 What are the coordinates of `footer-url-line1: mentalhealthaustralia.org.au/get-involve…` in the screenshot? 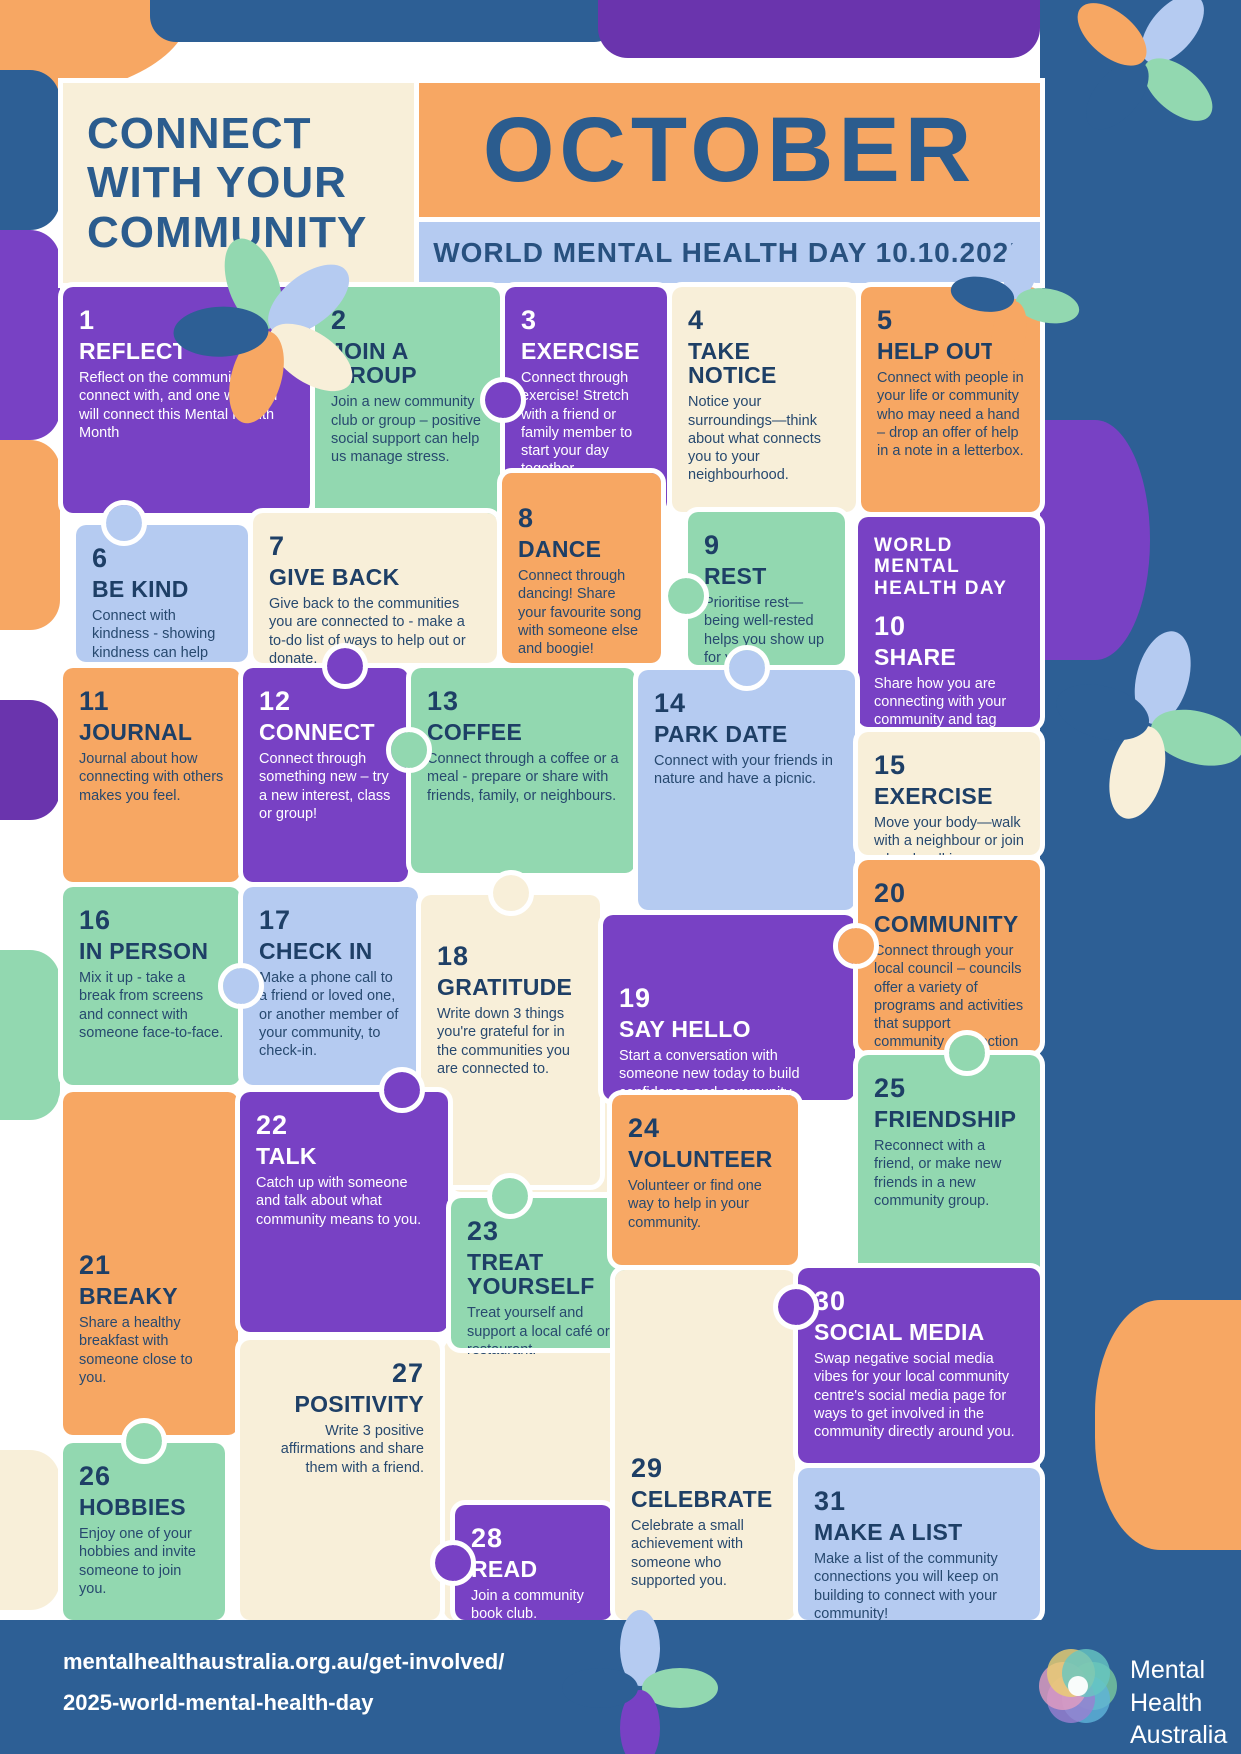 It's located at (284, 1661).